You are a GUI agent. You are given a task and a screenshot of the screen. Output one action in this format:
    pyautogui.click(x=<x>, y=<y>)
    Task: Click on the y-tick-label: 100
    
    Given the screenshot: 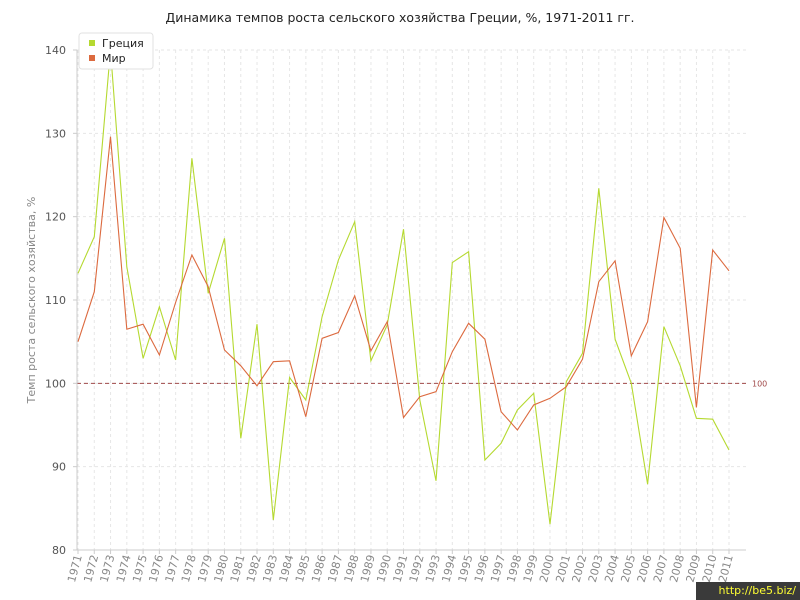 What is the action you would take?
    pyautogui.click(x=55, y=383)
    